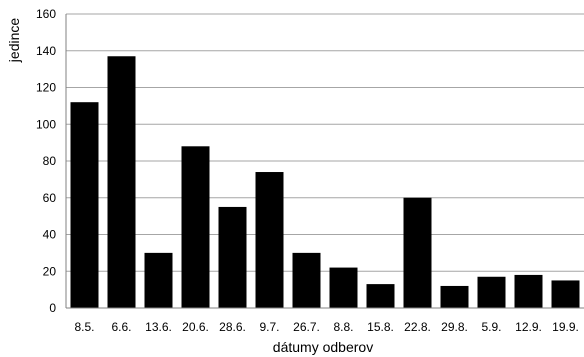  Describe the element at coordinates (158, 327) in the screenshot. I see `x-tick-label: 13.6.` at that location.